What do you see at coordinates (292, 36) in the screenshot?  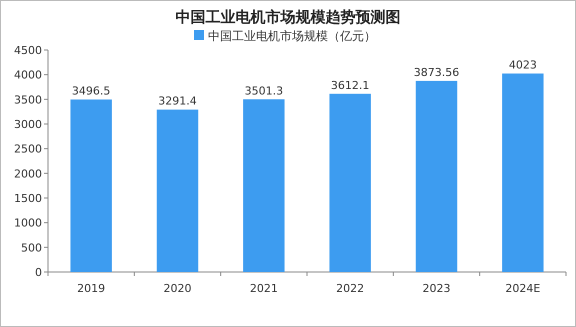 I see `legend-label: 中国工业电机市场规模（亿元）` at bounding box center [292, 36].